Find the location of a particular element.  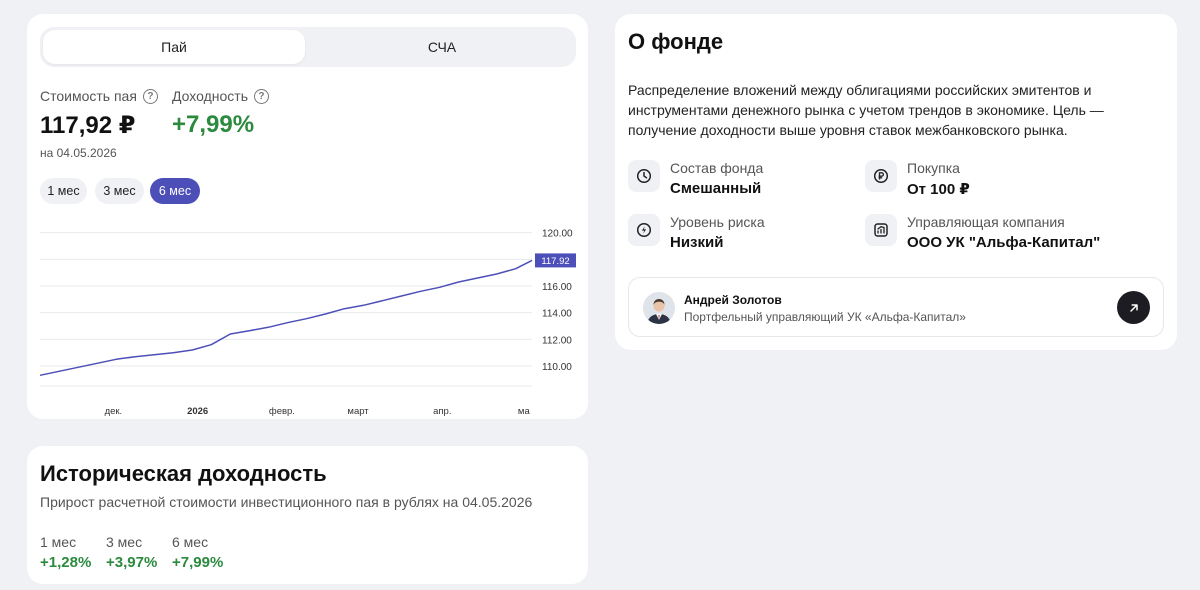

arrow-up-right-icon is located at coordinates (1133, 307).